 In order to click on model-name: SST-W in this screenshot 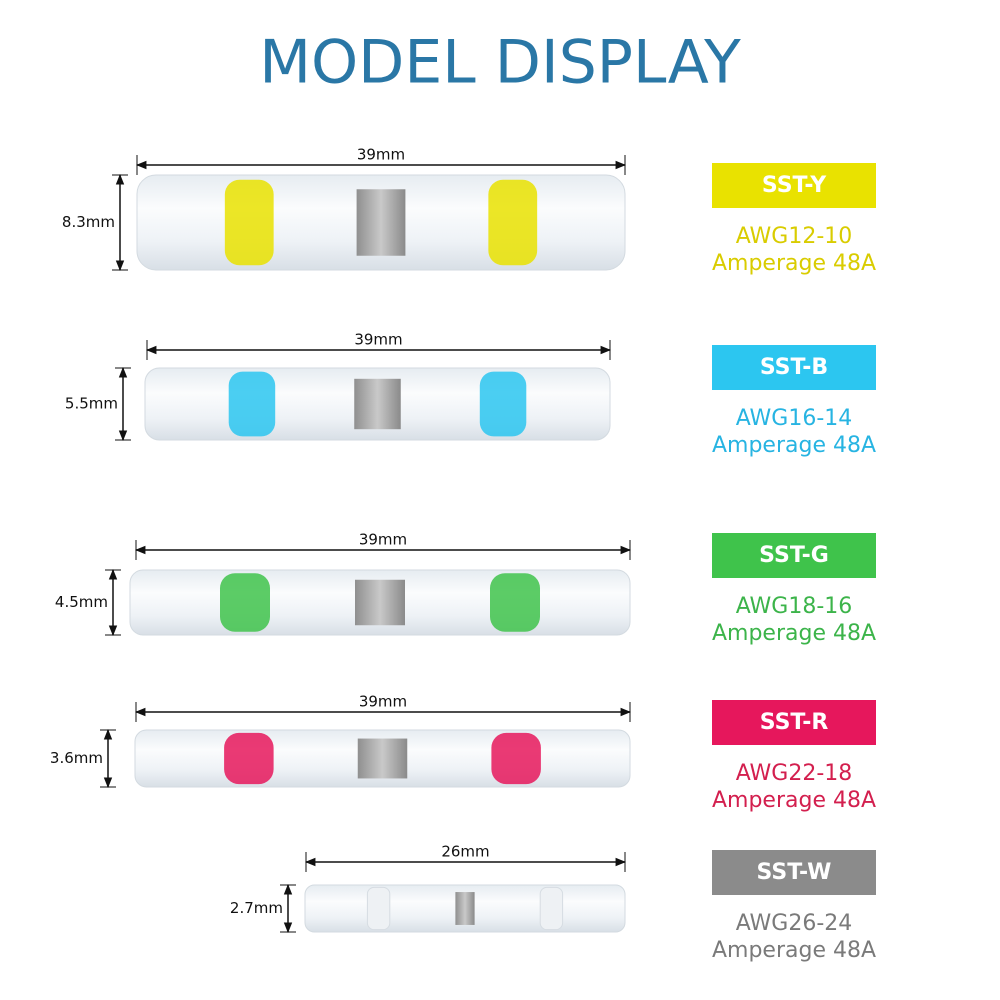, I will do `click(794, 872)`.